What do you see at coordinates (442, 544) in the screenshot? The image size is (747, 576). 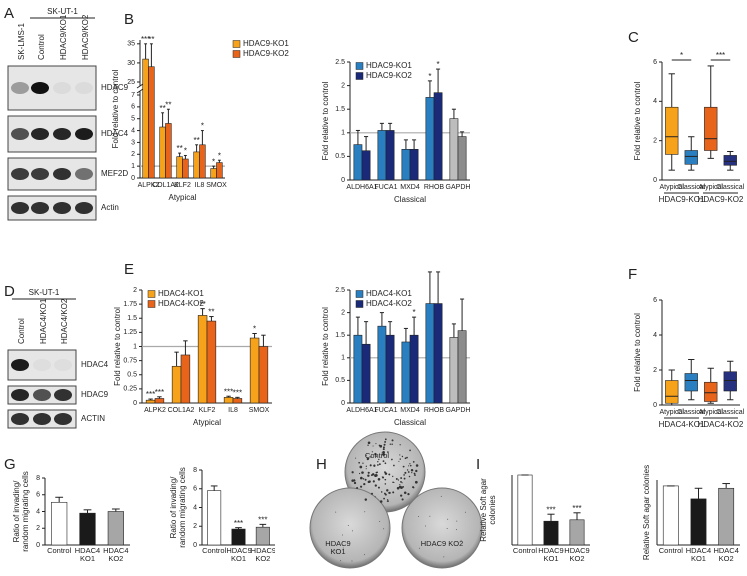 I see `plate-label: HDAC9 KO2` at bounding box center [442, 544].